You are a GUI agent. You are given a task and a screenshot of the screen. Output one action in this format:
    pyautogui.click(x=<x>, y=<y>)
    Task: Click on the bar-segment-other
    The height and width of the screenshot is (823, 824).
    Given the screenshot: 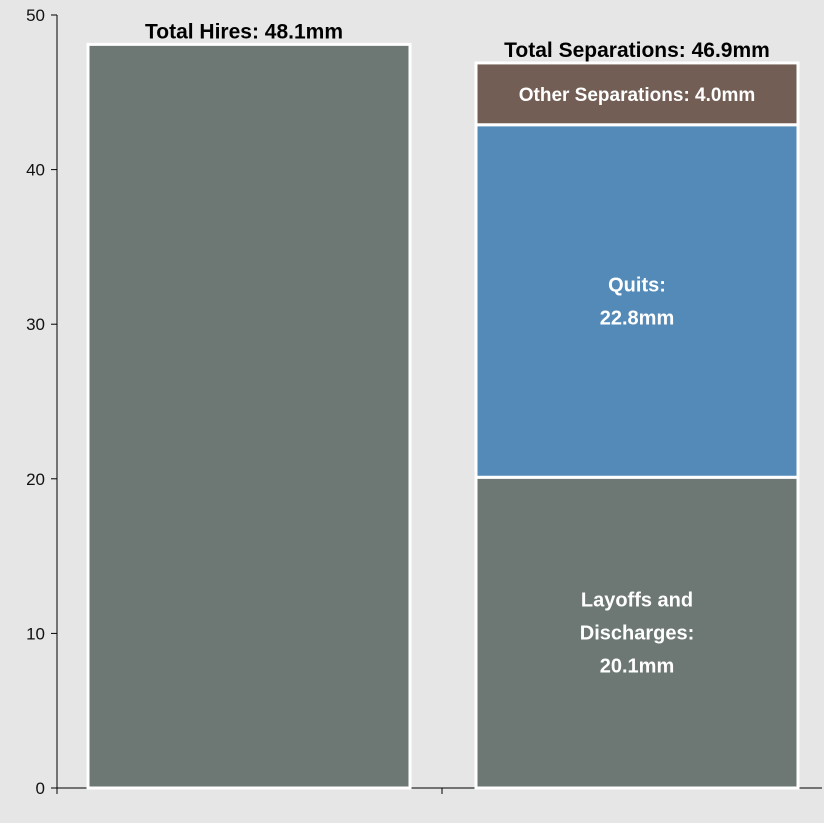 What is the action you would take?
    pyautogui.click(x=637, y=94)
    